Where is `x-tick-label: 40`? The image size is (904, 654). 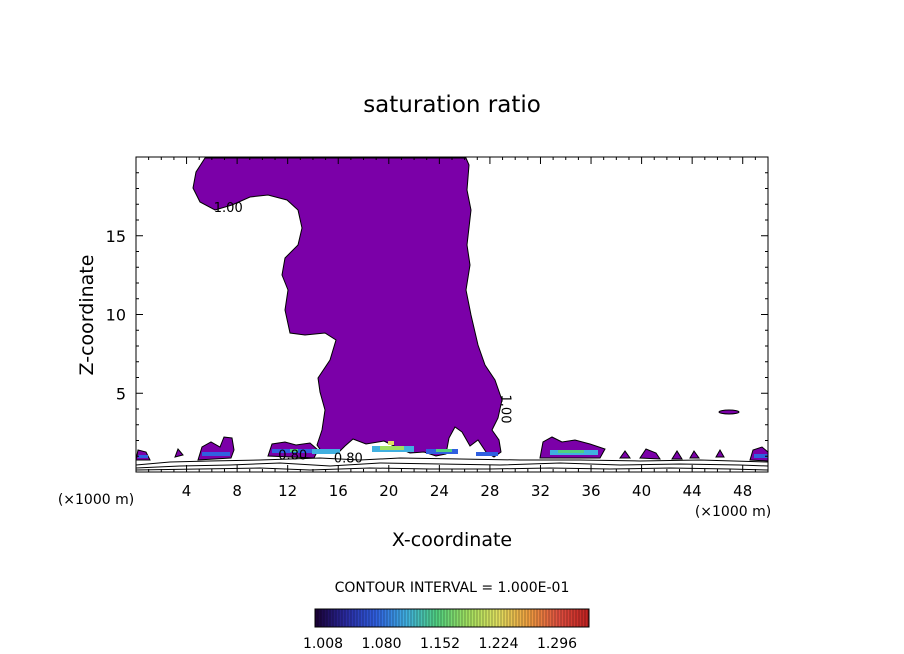 x-tick-label: 40 is located at coordinates (641, 491).